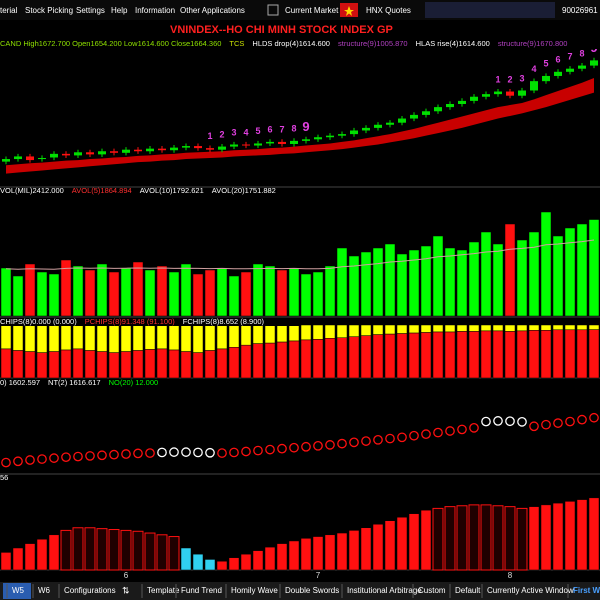  What do you see at coordinates (163, 590) in the screenshot?
I see `tab: Template` at bounding box center [163, 590].